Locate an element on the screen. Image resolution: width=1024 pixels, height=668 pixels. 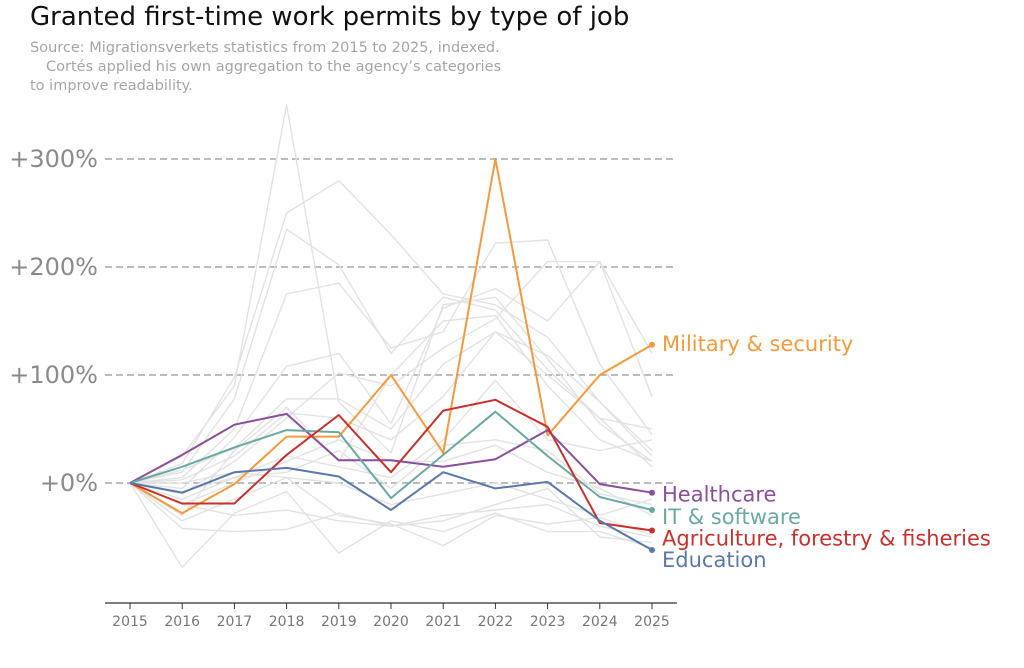
y-tick-label: +0% is located at coordinates (69, 483).